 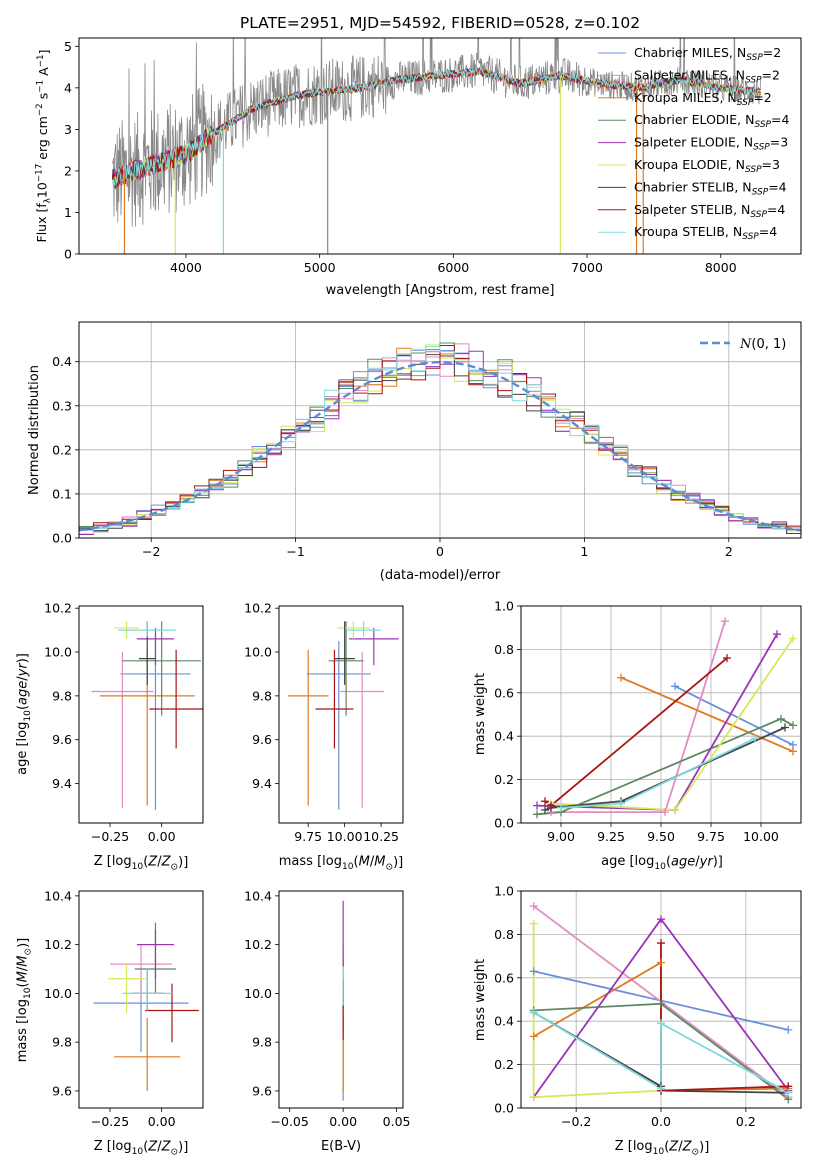 What do you see at coordinates (110, 836) in the screenshot?
I see `x-tick-label: −0.25` at bounding box center [110, 836].